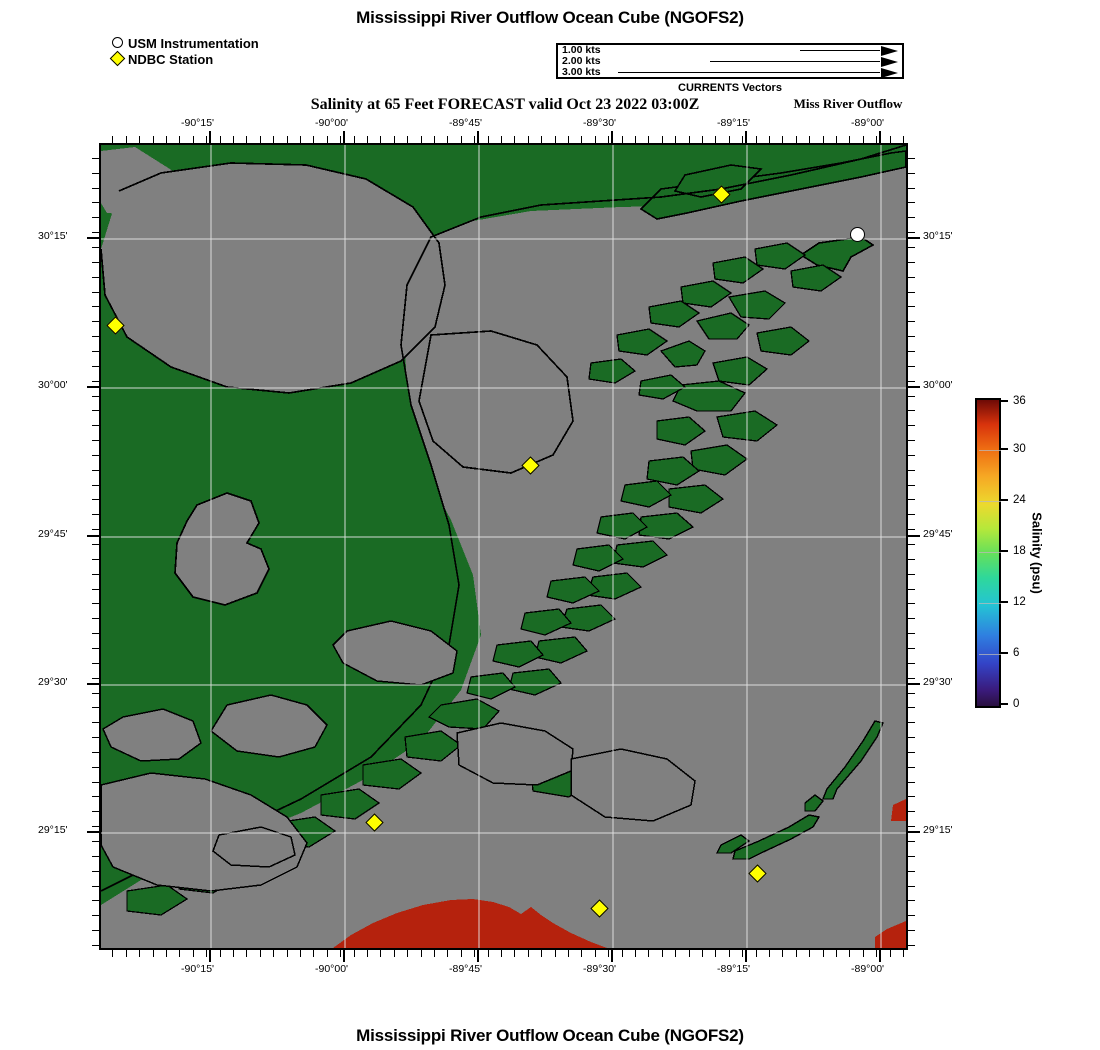 This screenshot has width=1100, height=1050. Describe the element at coordinates (730, 88) in the screenshot. I see `currents-legend-caption: CURRENTS Vectors` at that location.